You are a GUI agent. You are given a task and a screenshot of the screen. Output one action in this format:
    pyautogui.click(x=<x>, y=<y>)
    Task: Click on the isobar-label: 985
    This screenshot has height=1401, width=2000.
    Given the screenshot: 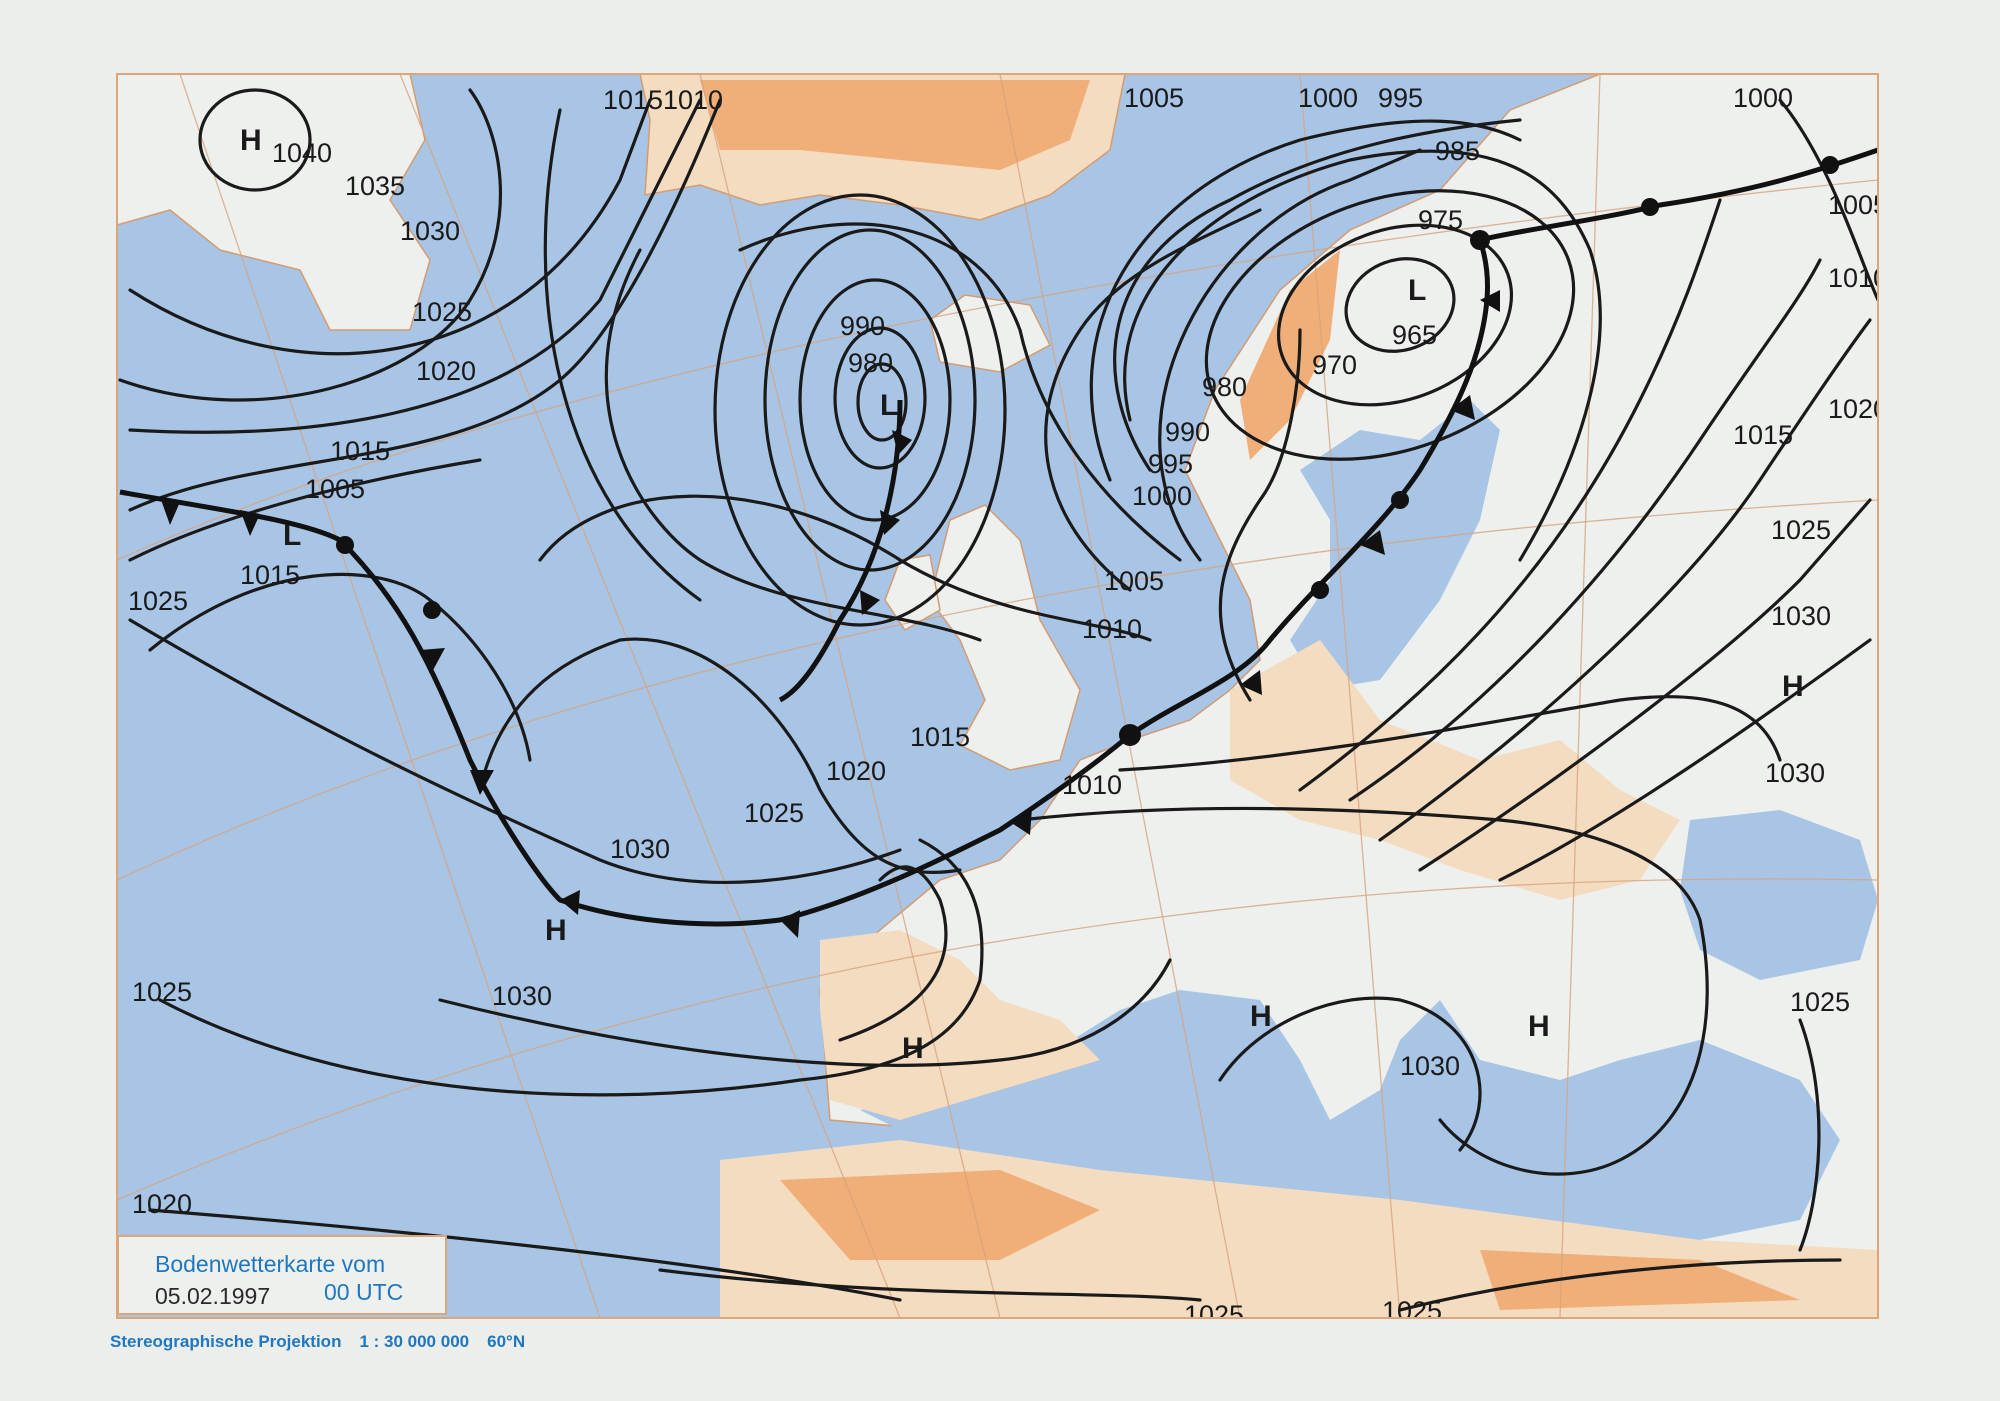 What is the action you would take?
    pyautogui.click(x=1457, y=151)
    